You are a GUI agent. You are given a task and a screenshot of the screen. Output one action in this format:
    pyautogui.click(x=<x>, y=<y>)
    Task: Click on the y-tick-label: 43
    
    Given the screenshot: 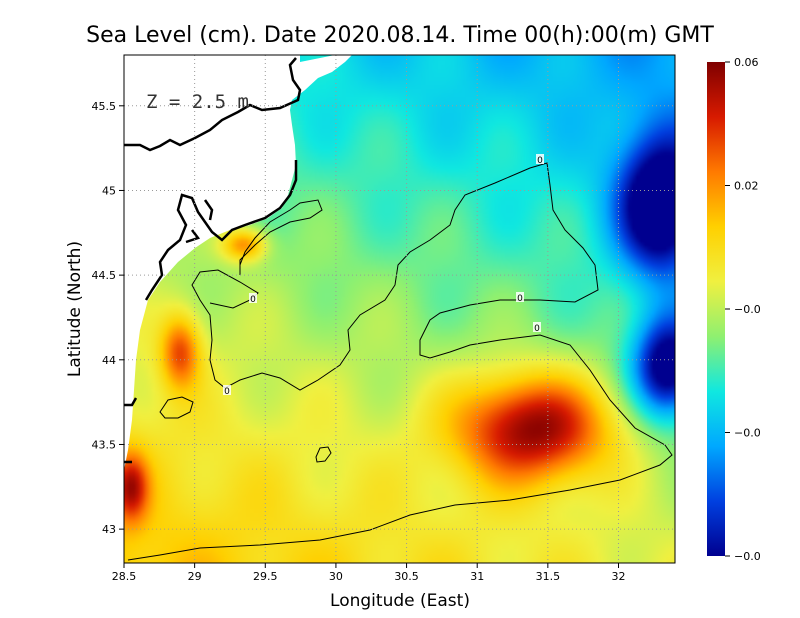 What is the action you would take?
    pyautogui.click(x=109, y=529)
    